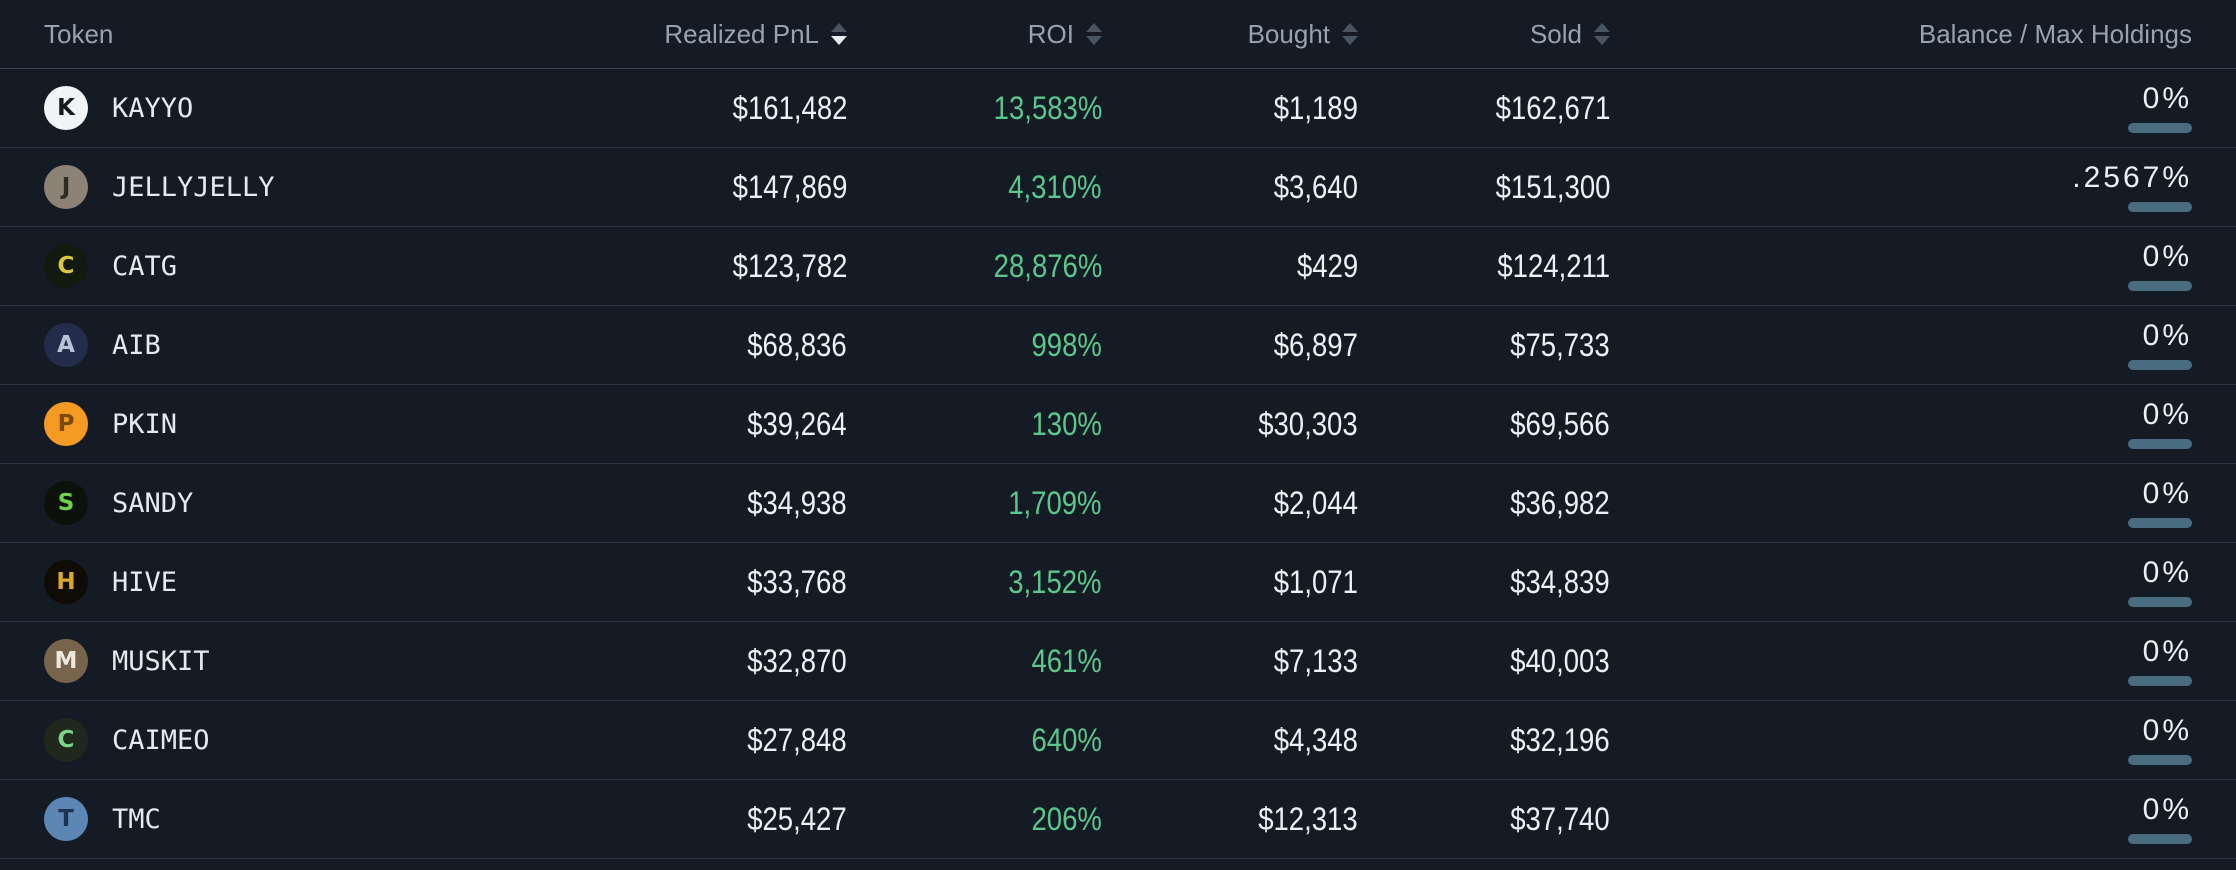  What do you see at coordinates (66, 503) in the screenshot?
I see `token-icon: S` at bounding box center [66, 503].